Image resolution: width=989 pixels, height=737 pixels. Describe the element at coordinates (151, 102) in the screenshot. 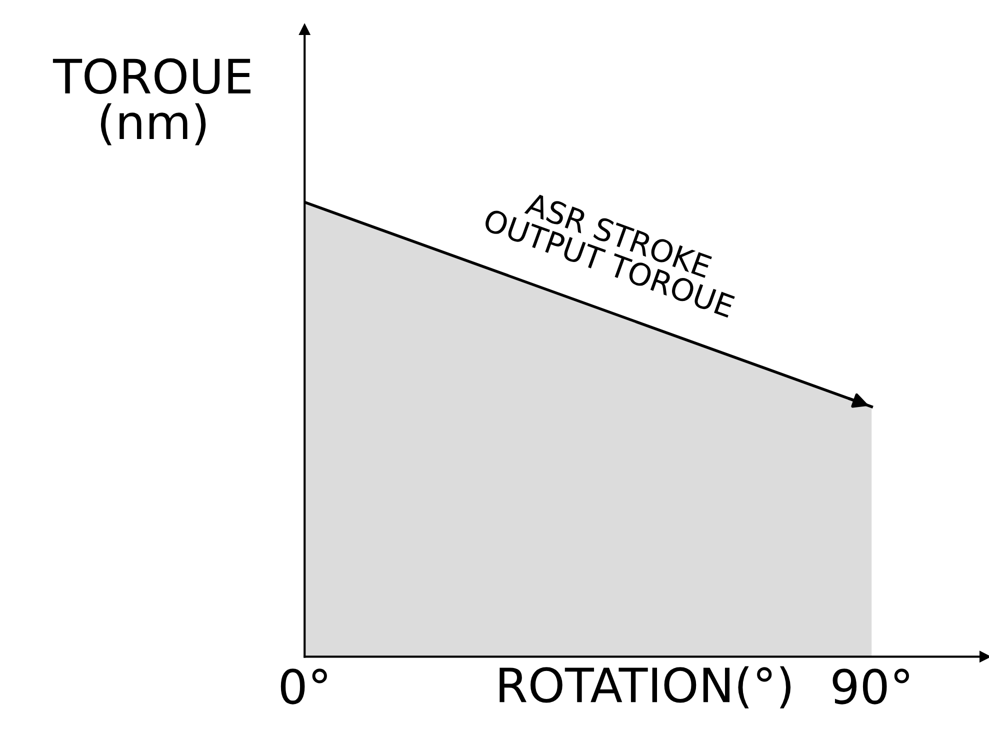

I see `y-axis-title: TOROUE (nm)` at that location.